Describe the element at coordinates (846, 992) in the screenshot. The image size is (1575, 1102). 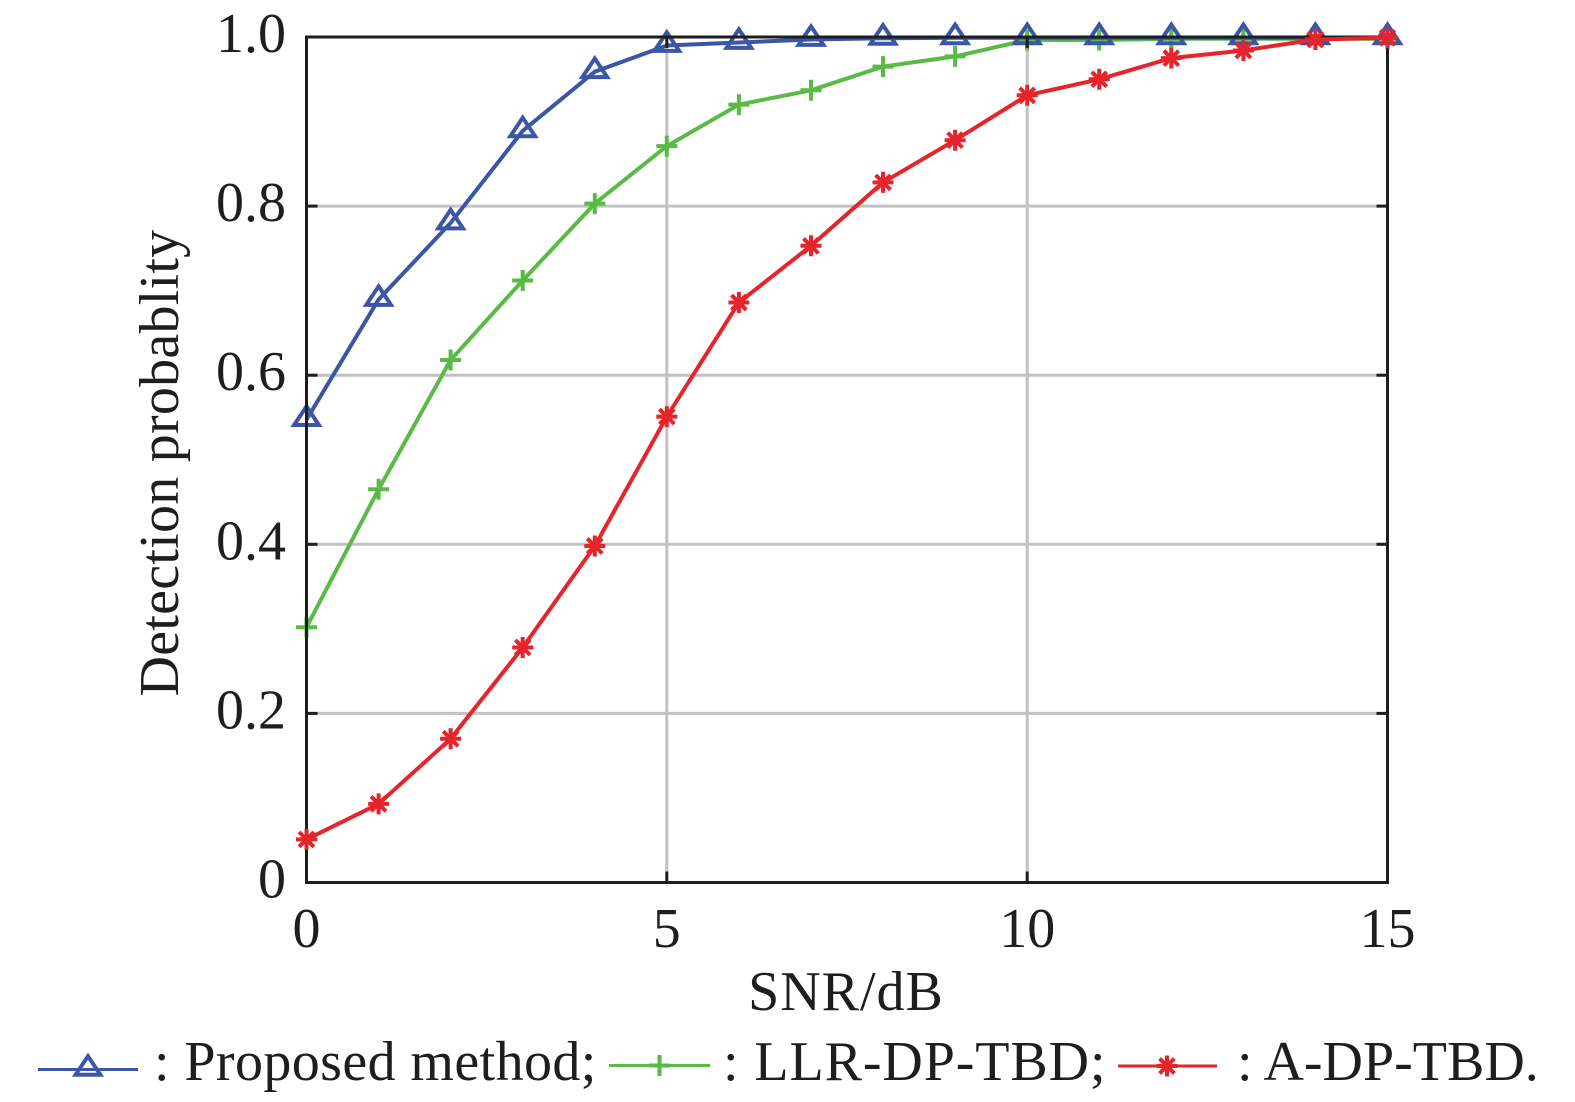
I see `svg-text: SNR/dB` at that location.